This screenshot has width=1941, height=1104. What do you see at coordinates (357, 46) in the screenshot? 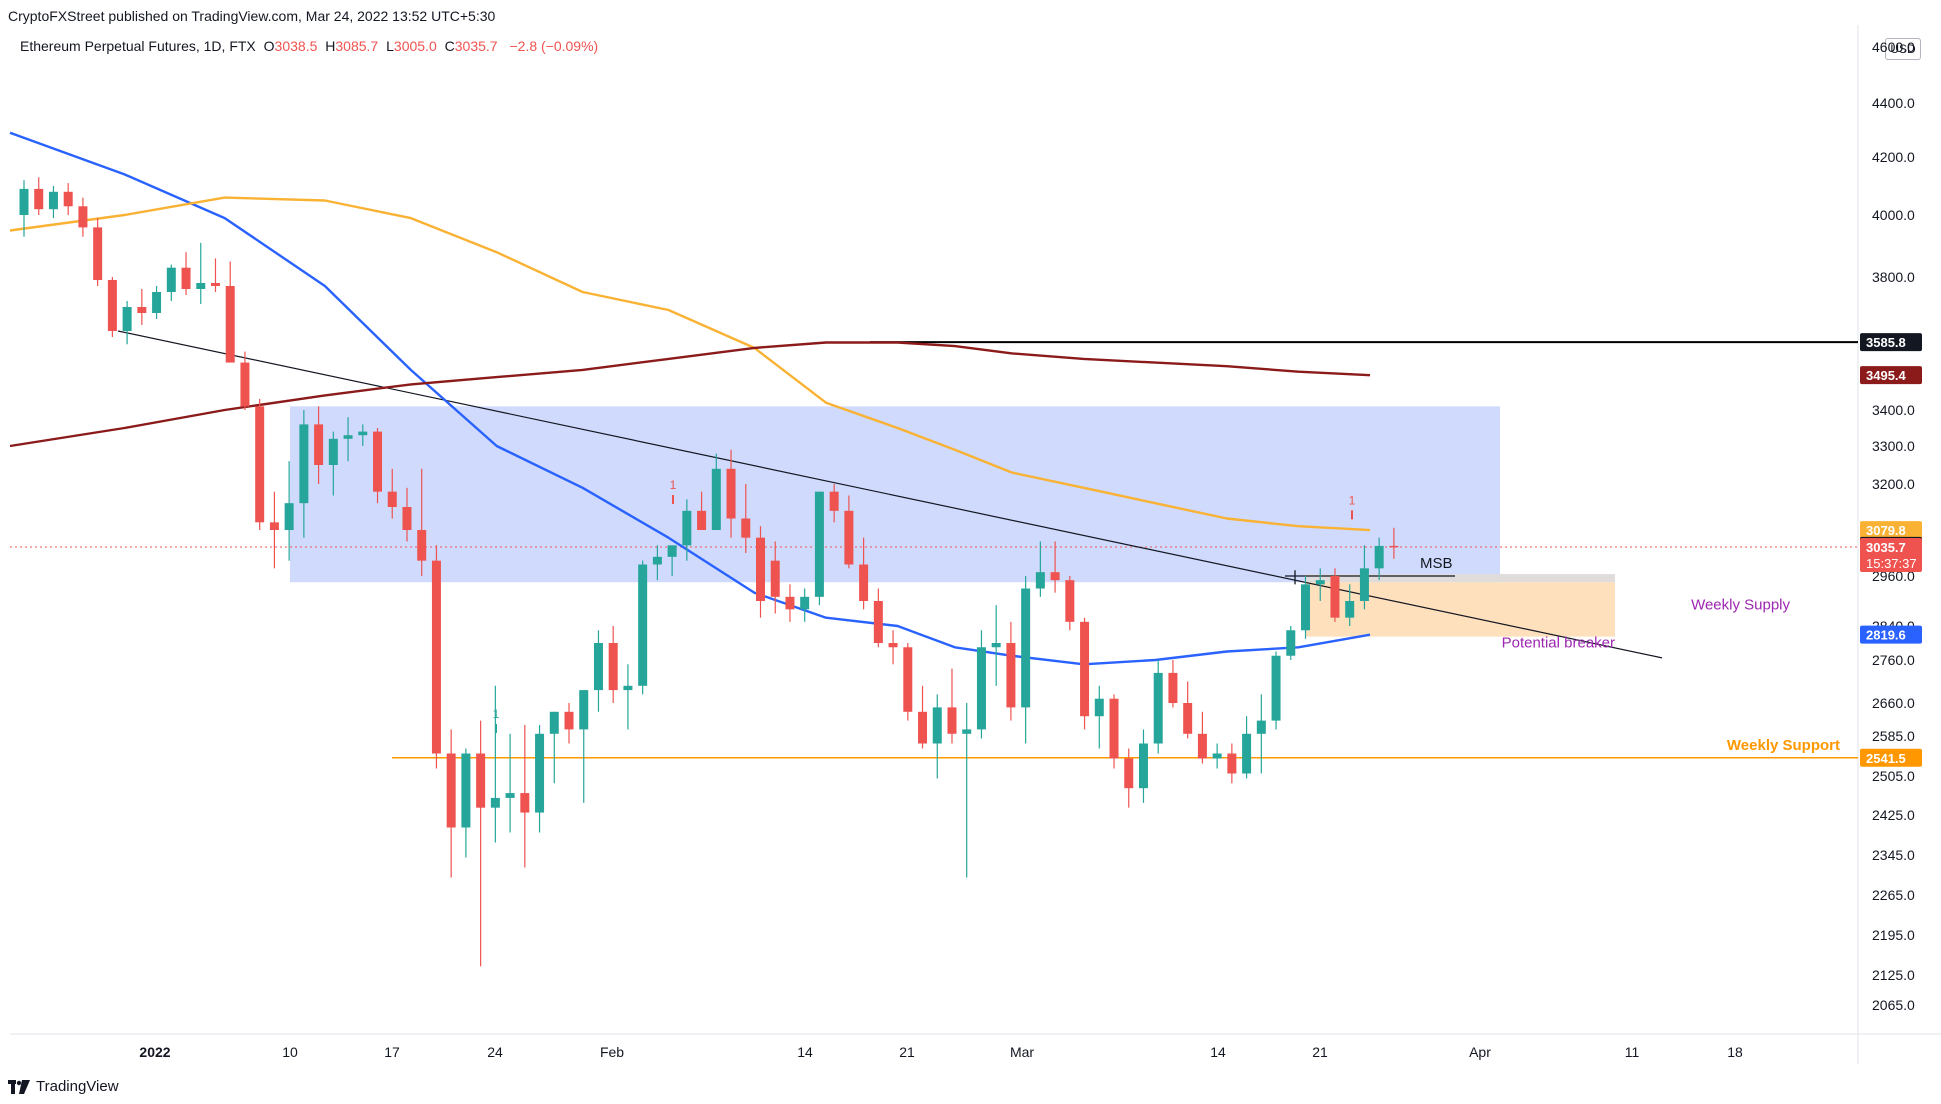
I see `high-value: 3085.7` at bounding box center [357, 46].